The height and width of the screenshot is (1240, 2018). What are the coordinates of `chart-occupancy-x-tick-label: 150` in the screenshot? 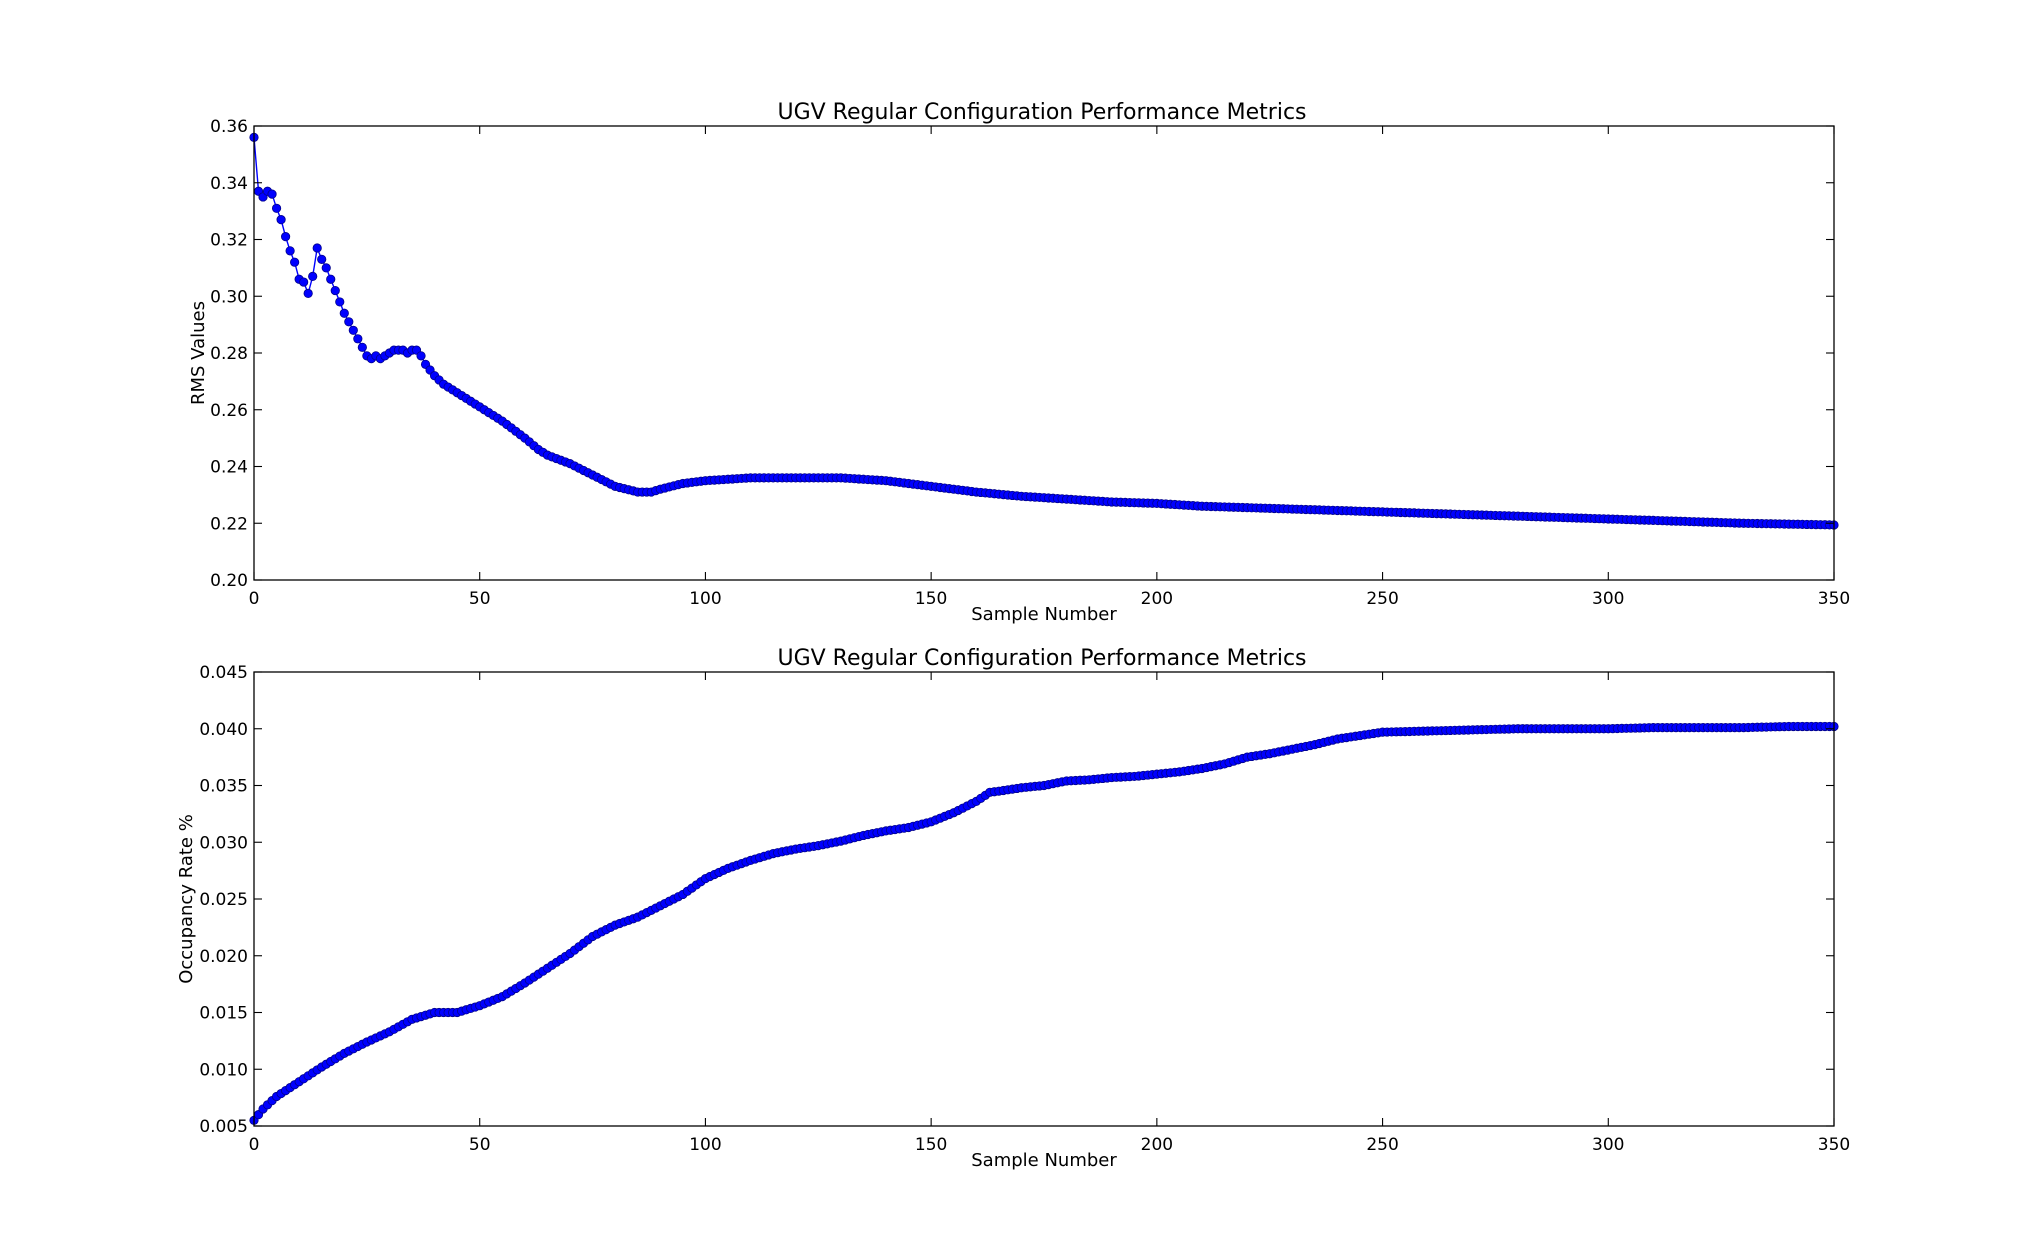 It's located at (931, 1145).